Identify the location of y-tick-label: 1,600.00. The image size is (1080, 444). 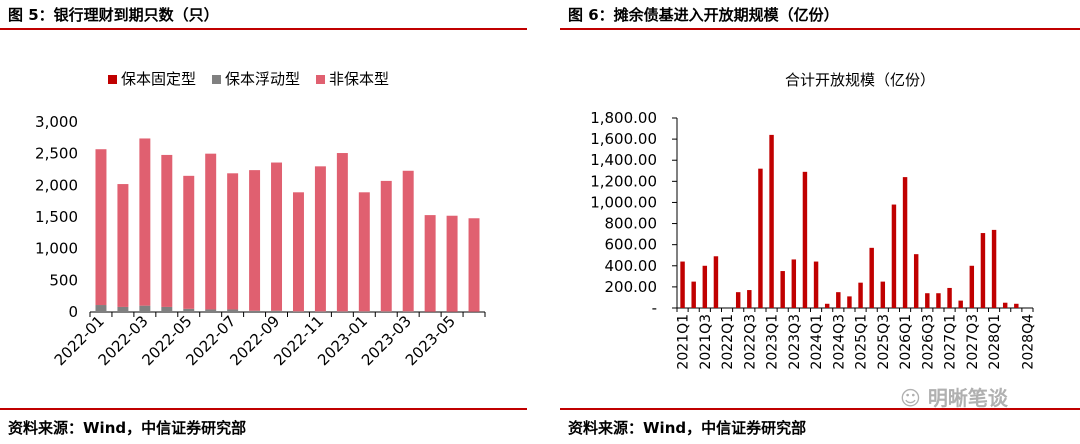
(623, 139).